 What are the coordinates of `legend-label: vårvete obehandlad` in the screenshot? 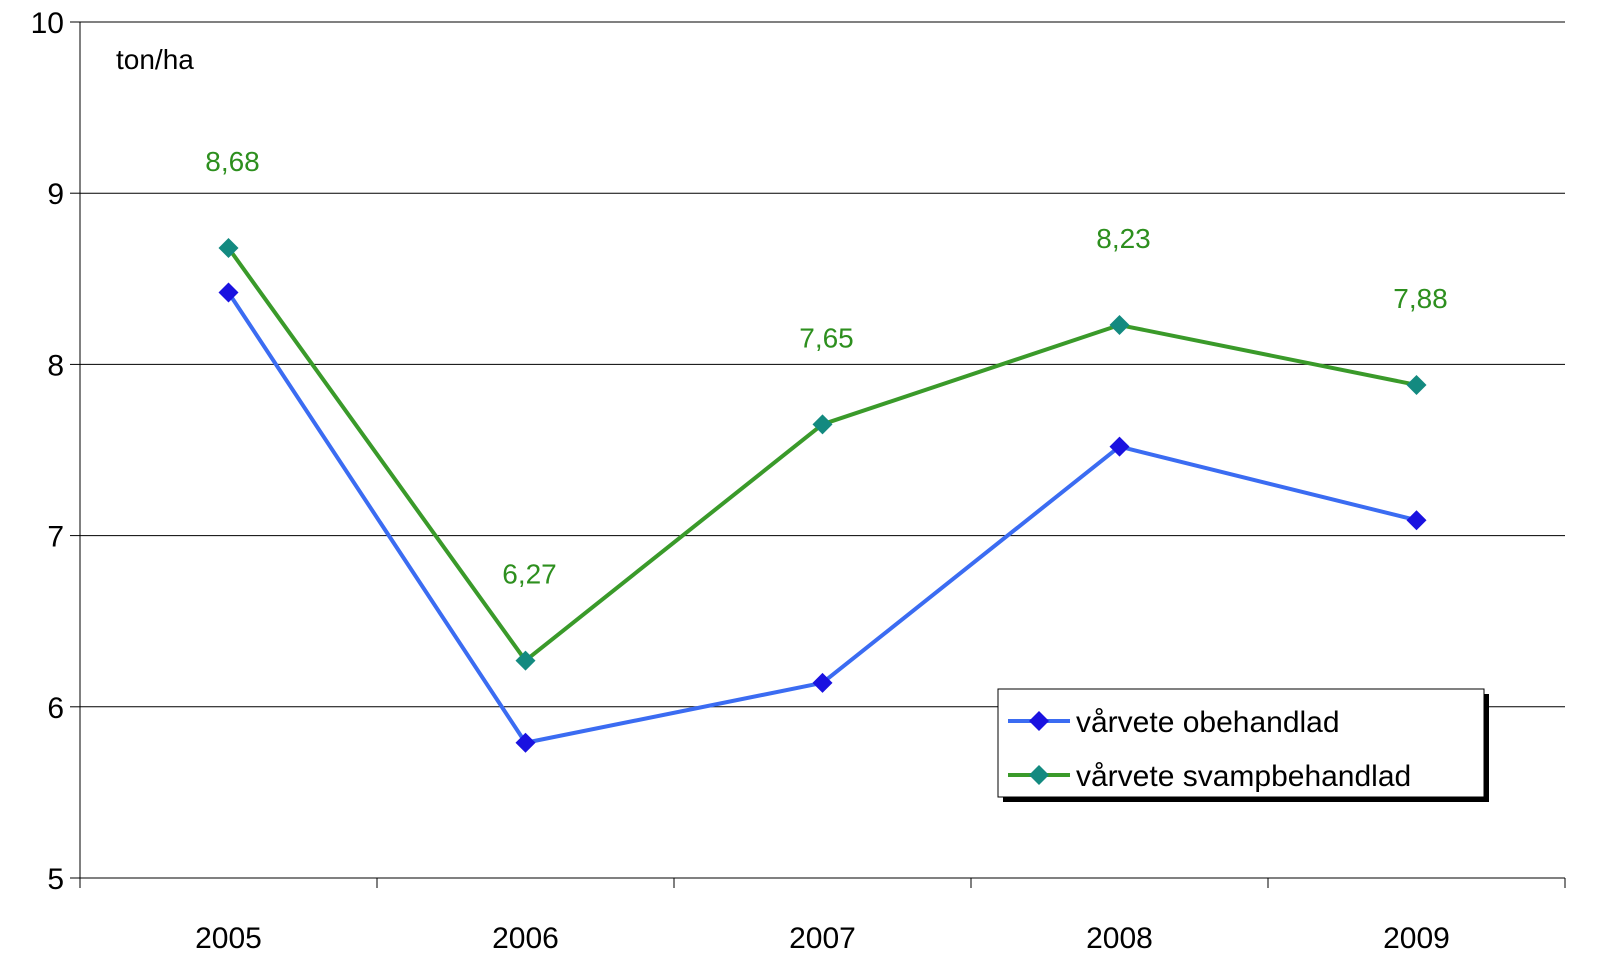 It's located at (1208, 722).